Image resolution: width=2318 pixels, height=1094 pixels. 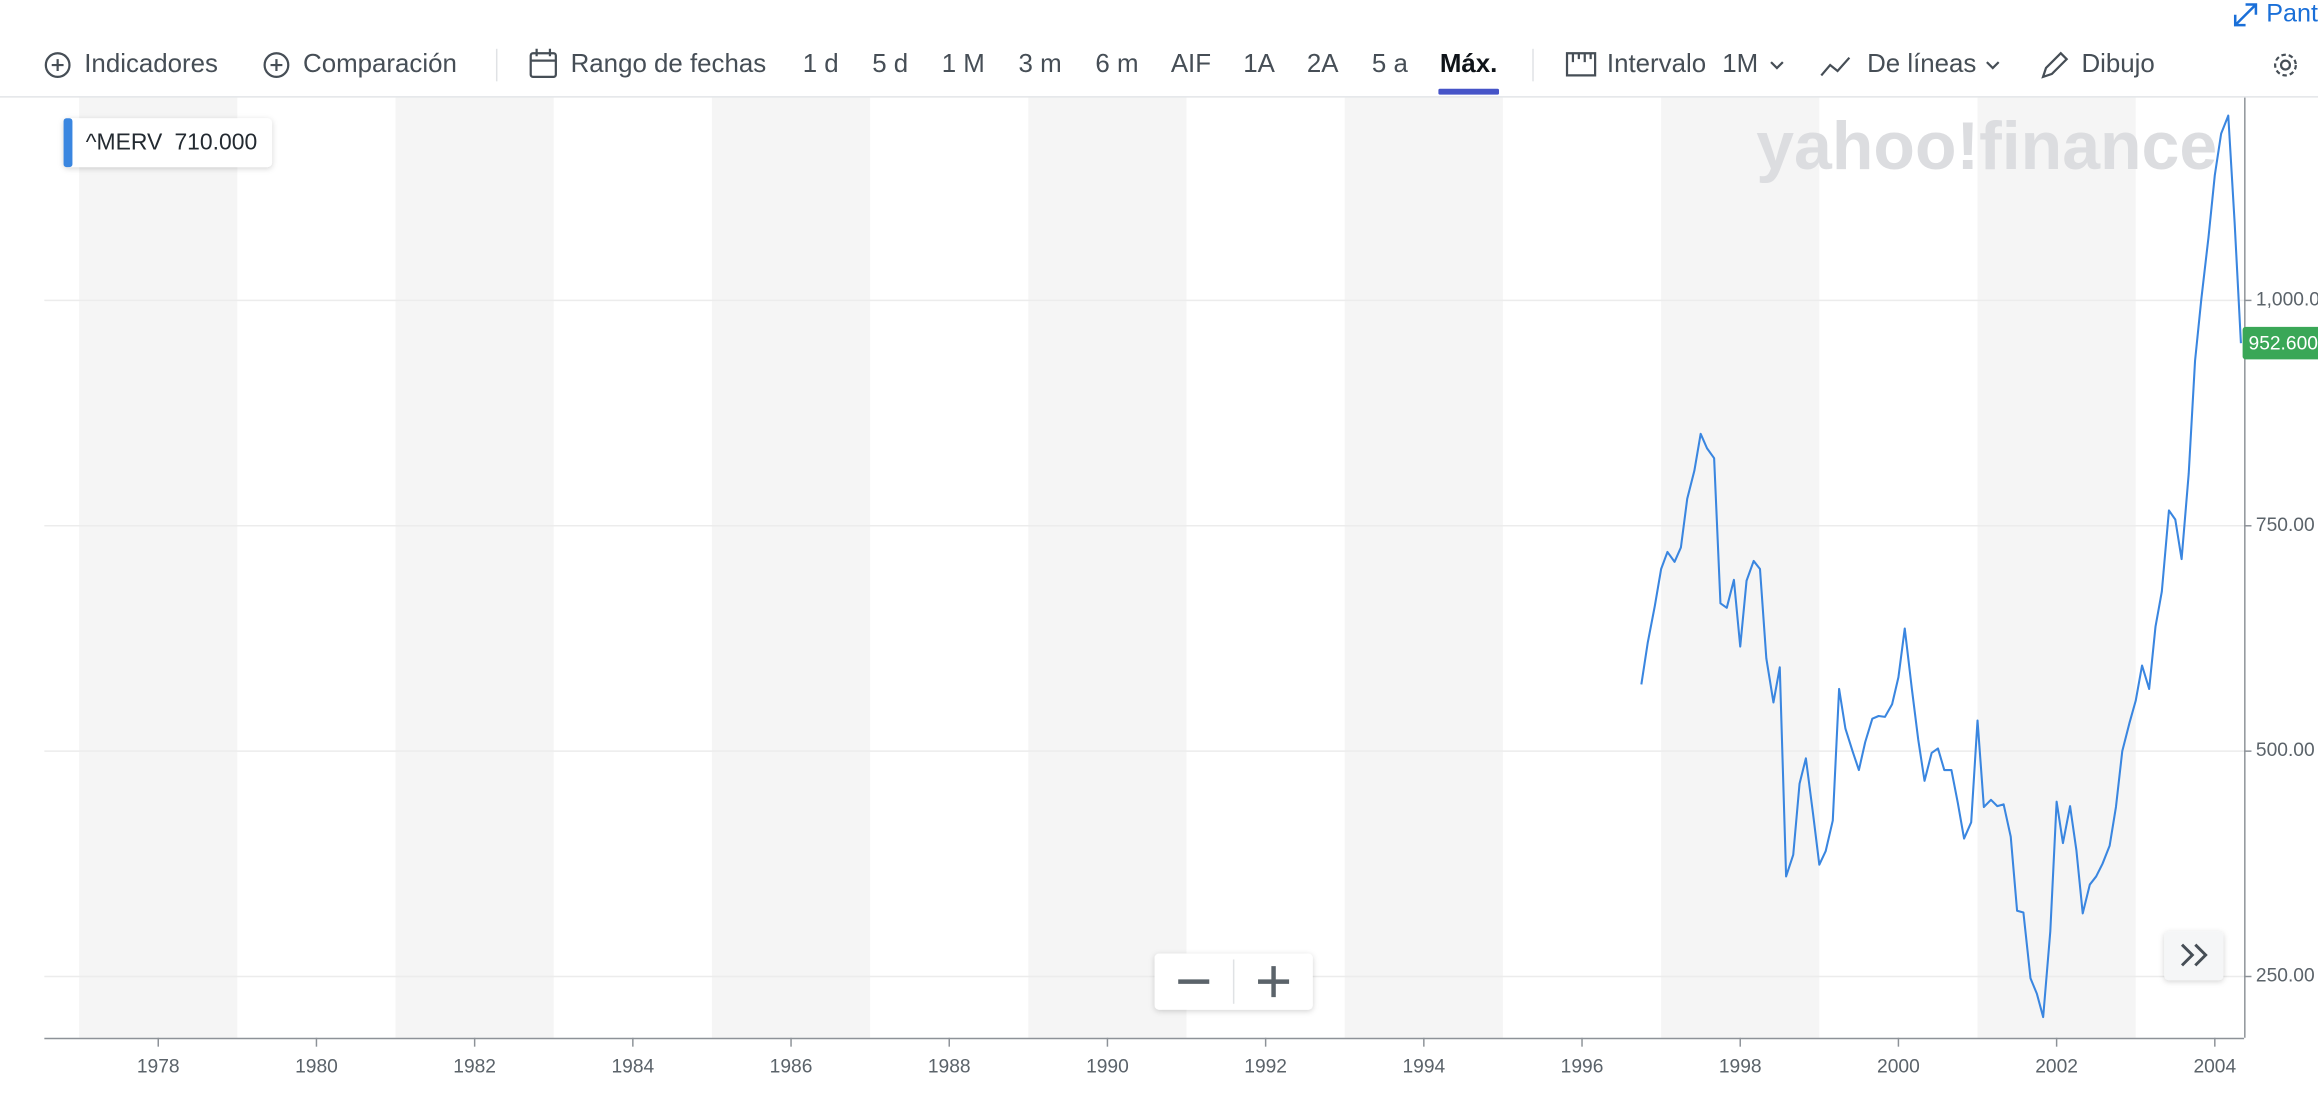 I want to click on expand-icon, so click(x=2245, y=15).